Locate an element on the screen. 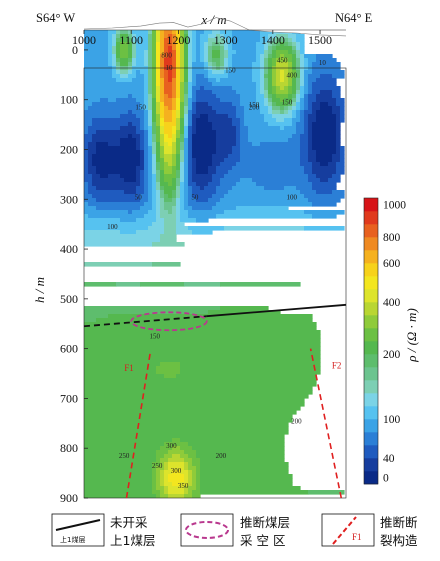  contour-label: 50 is located at coordinates (195, 197).